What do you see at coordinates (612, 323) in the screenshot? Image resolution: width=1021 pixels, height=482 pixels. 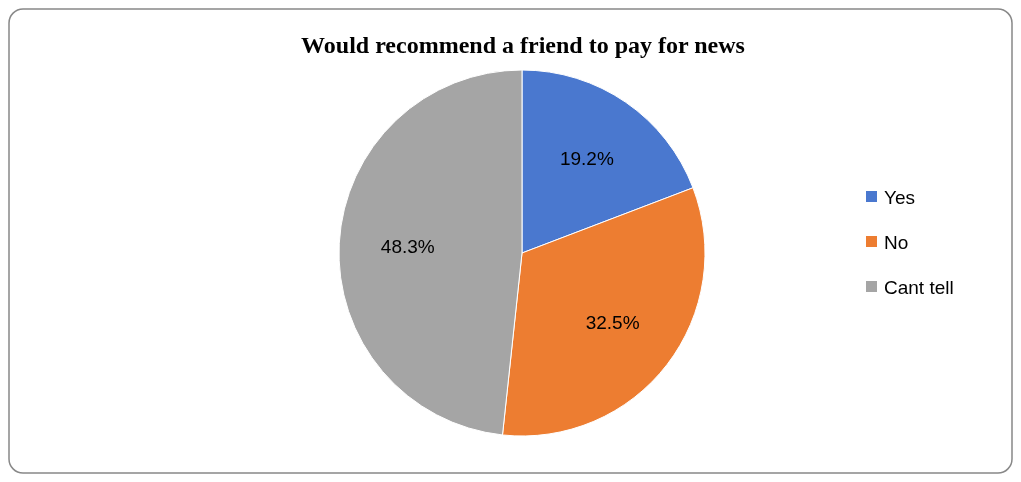 I see `data-label: 32.5%` at bounding box center [612, 323].